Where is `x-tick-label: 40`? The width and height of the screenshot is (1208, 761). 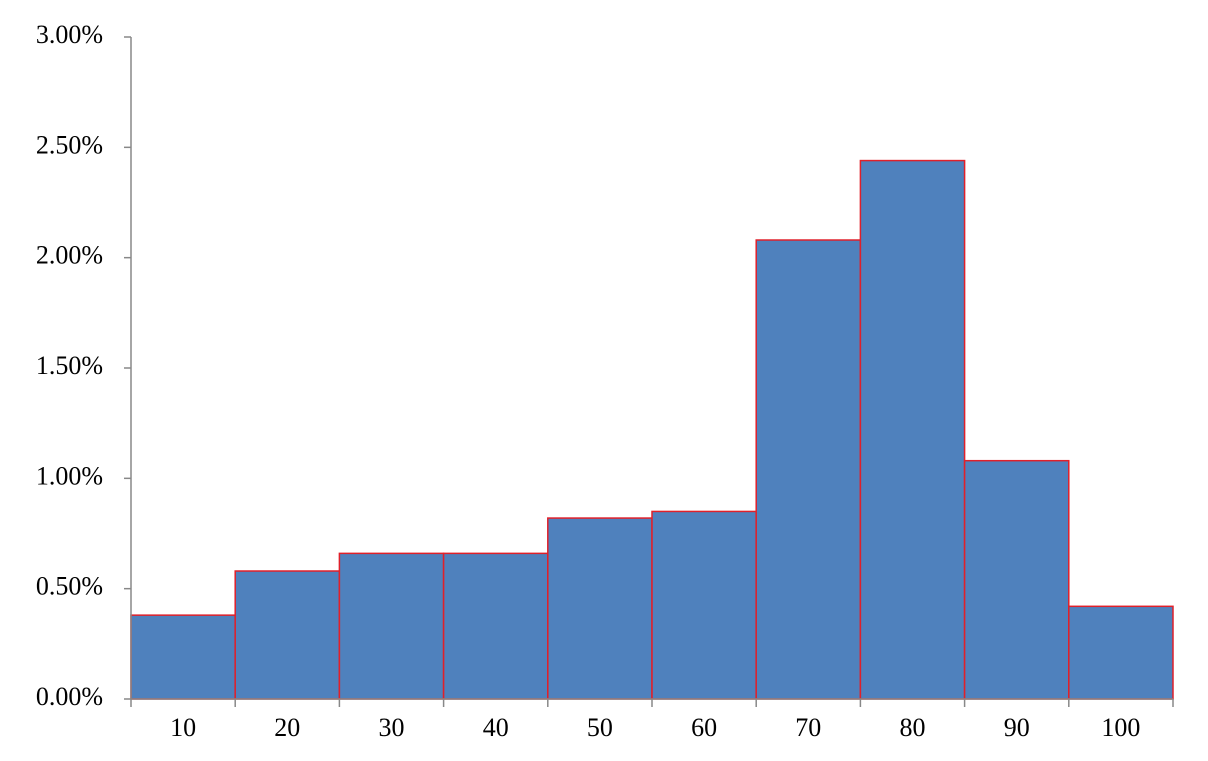 x-tick-label: 40 is located at coordinates (496, 727).